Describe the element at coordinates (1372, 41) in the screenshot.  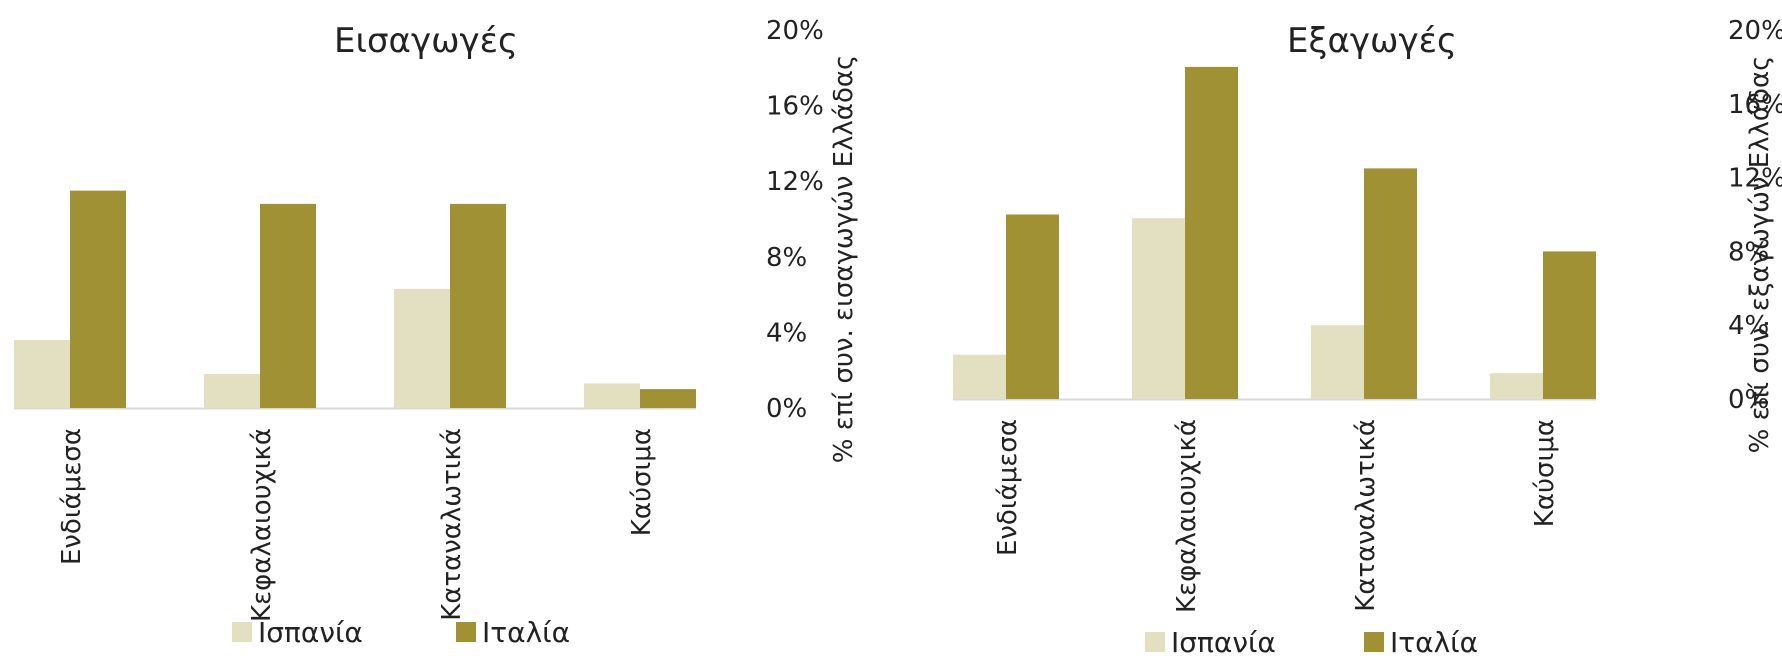
I see `chart-title: Εξαγωγές` at that location.